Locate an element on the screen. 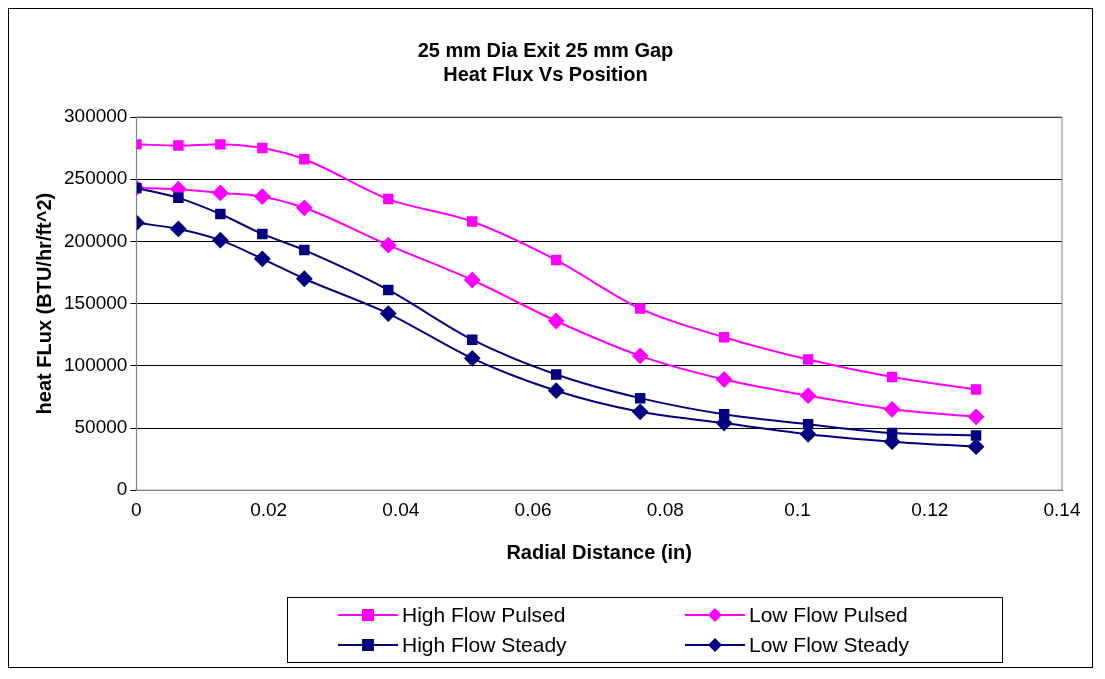  x-tick-label: 0.14 is located at coordinates (1062, 509).